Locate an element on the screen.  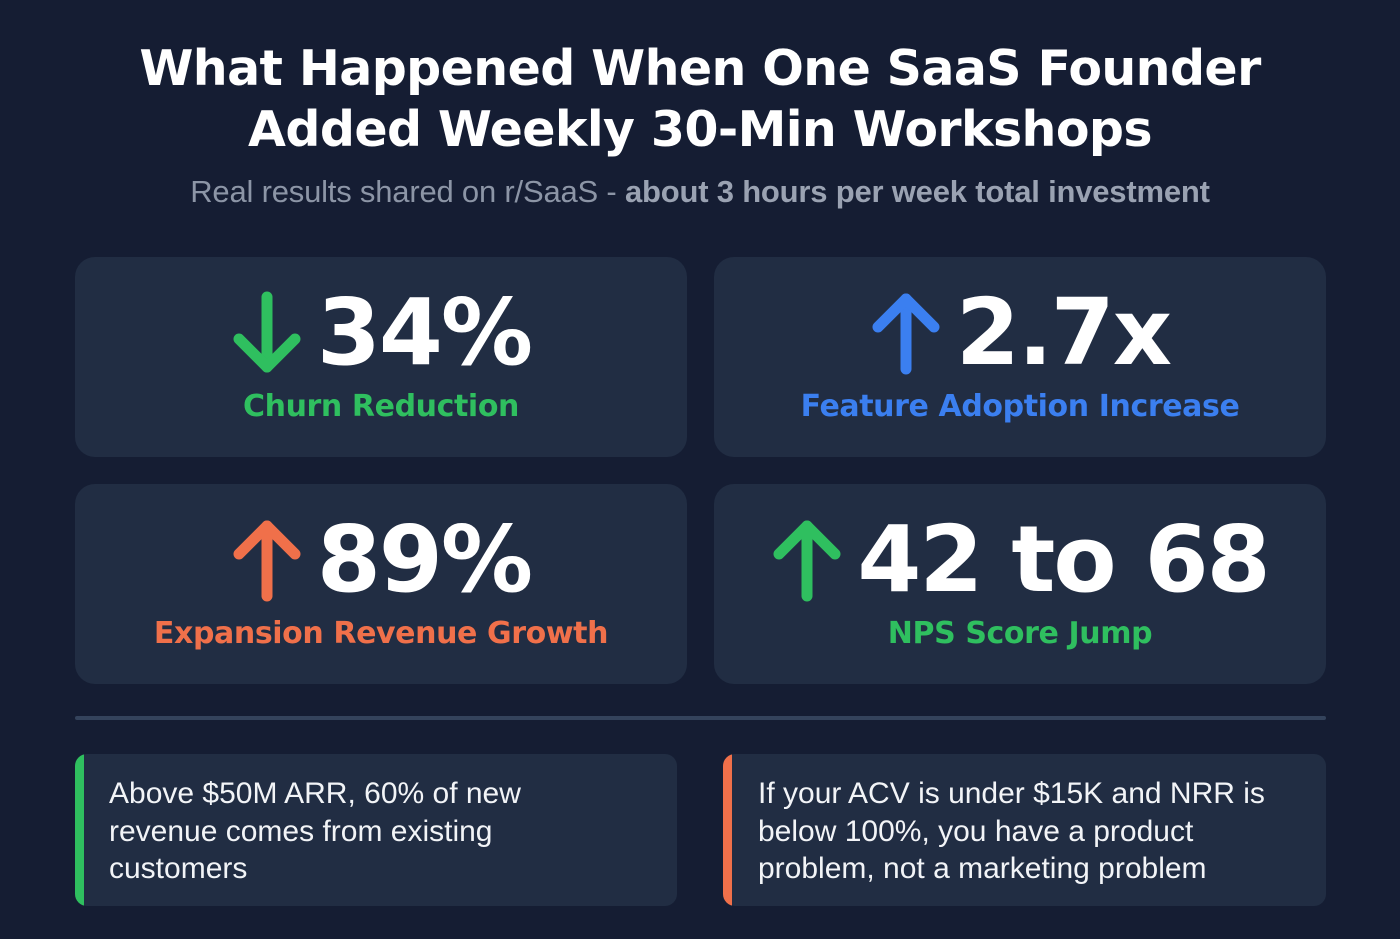
metric-card-churn: 34% Churn Reduction is located at coordinates (381, 357).